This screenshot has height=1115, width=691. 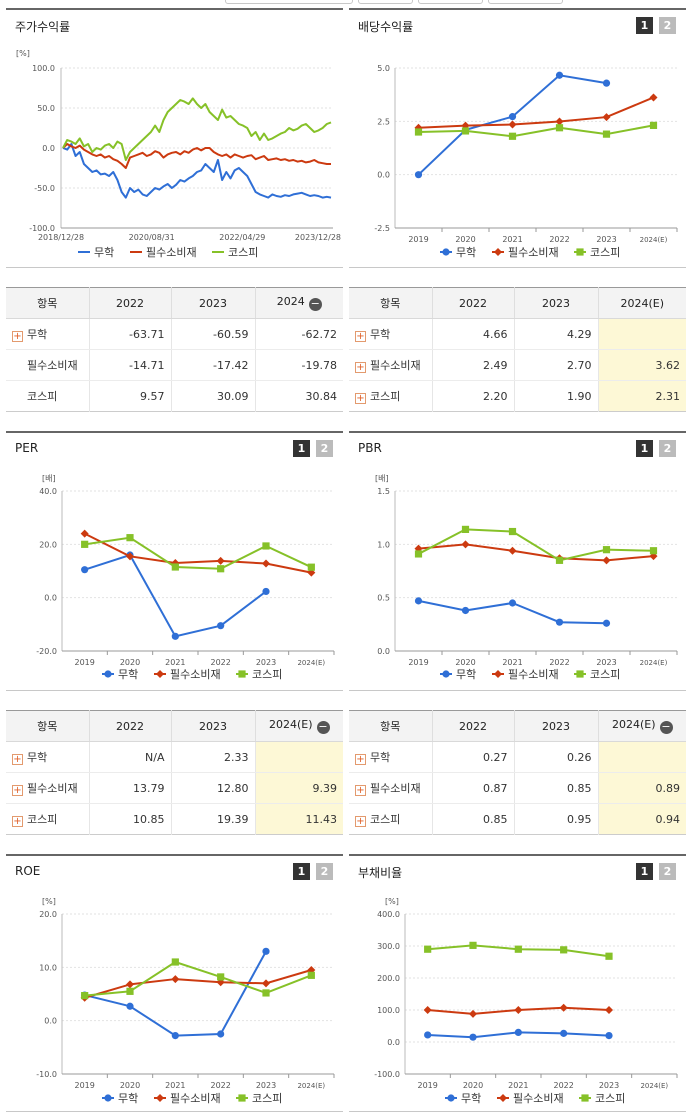 I want to click on table-cell: 30.84, so click(x=298, y=396).